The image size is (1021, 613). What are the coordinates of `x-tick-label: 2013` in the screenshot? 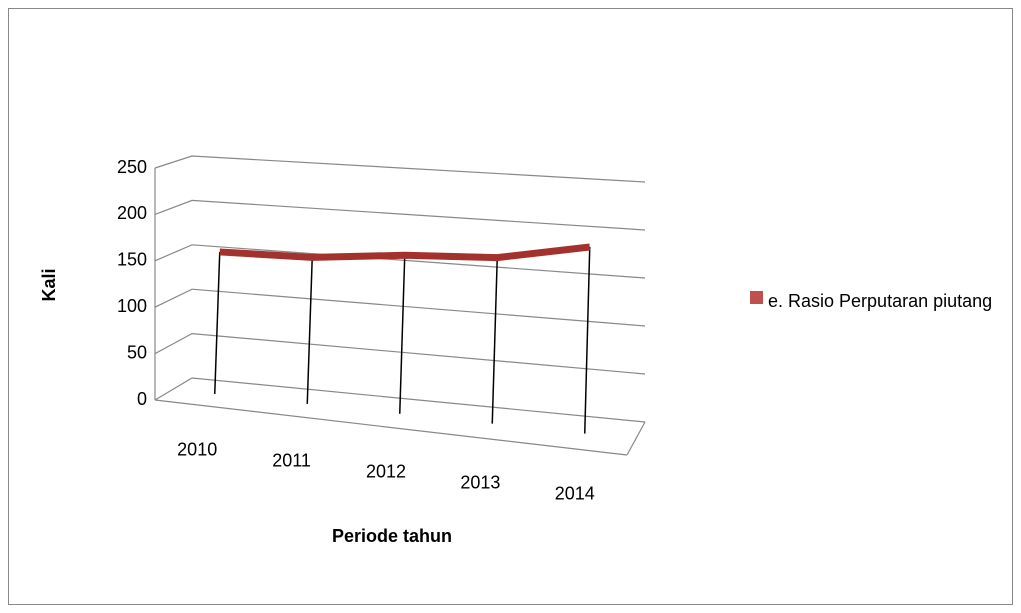 It's located at (480, 482).